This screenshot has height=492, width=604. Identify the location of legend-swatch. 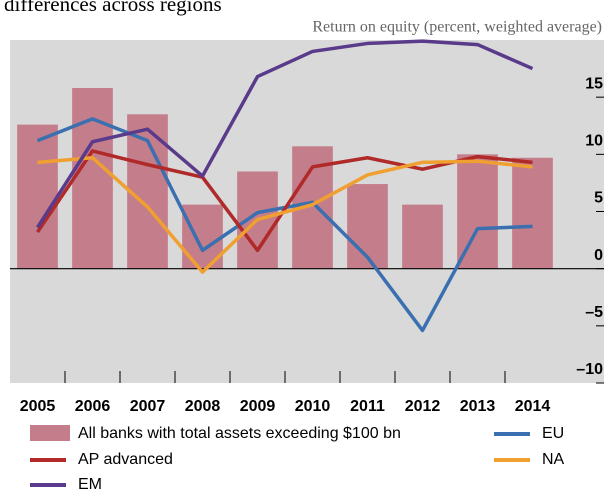
(50, 433).